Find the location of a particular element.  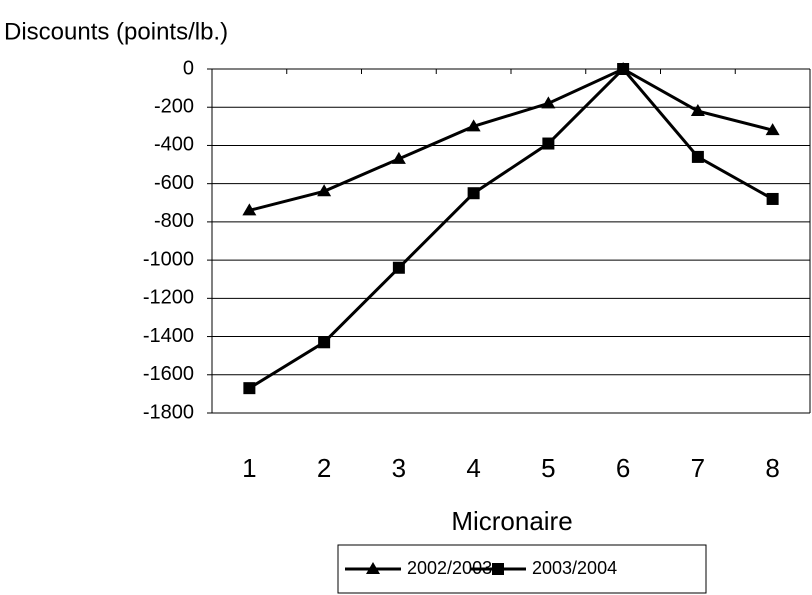

chart-title: Discounts (points/lb.) is located at coordinates (116, 31).